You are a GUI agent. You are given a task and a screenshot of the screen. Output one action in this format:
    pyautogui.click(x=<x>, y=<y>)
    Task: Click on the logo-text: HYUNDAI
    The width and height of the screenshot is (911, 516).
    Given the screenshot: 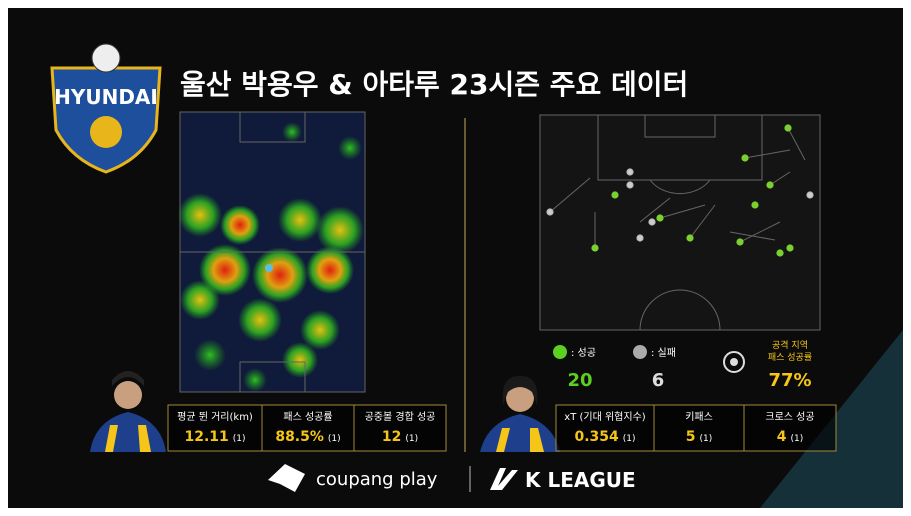 What is the action you would take?
    pyautogui.click(x=106, y=97)
    